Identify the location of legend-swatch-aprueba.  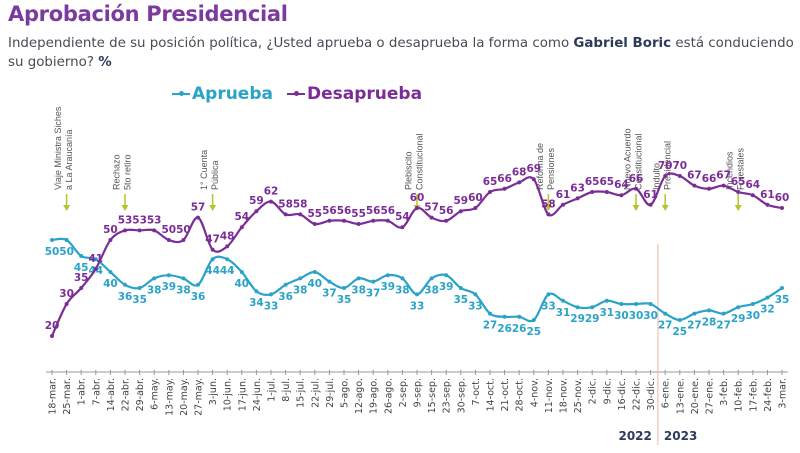
(181, 93).